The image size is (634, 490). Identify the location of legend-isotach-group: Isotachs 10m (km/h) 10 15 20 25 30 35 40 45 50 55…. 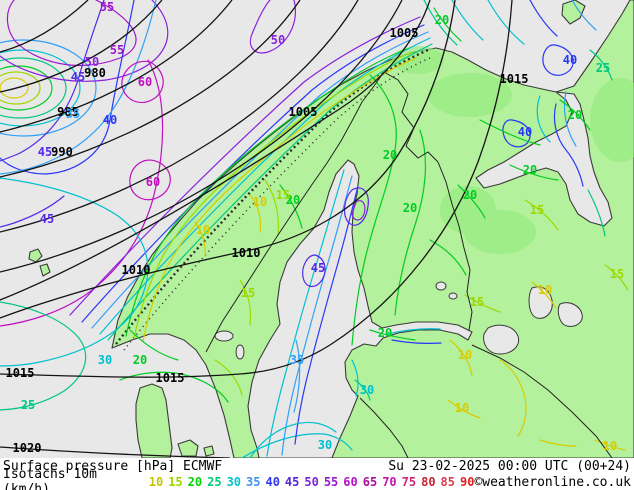
(238, 478).